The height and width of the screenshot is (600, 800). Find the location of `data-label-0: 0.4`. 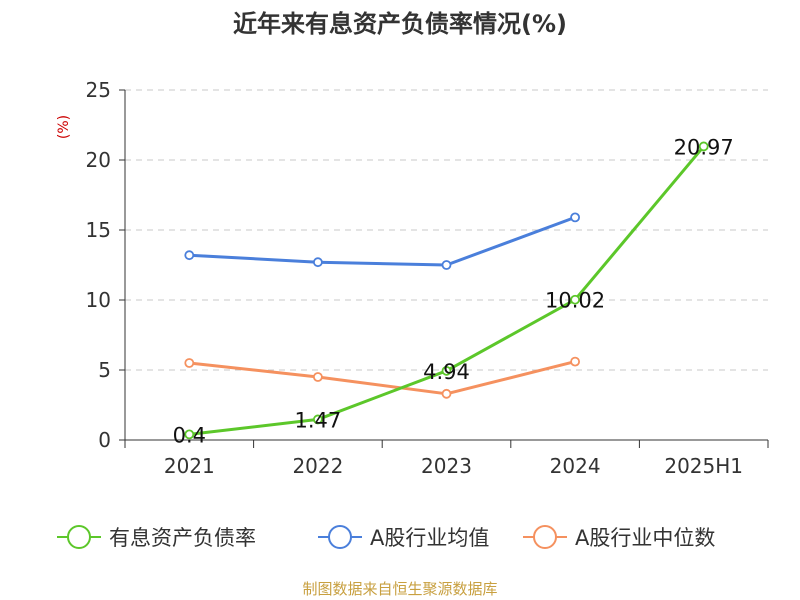

data-label-0: 0.4 is located at coordinates (189, 435).